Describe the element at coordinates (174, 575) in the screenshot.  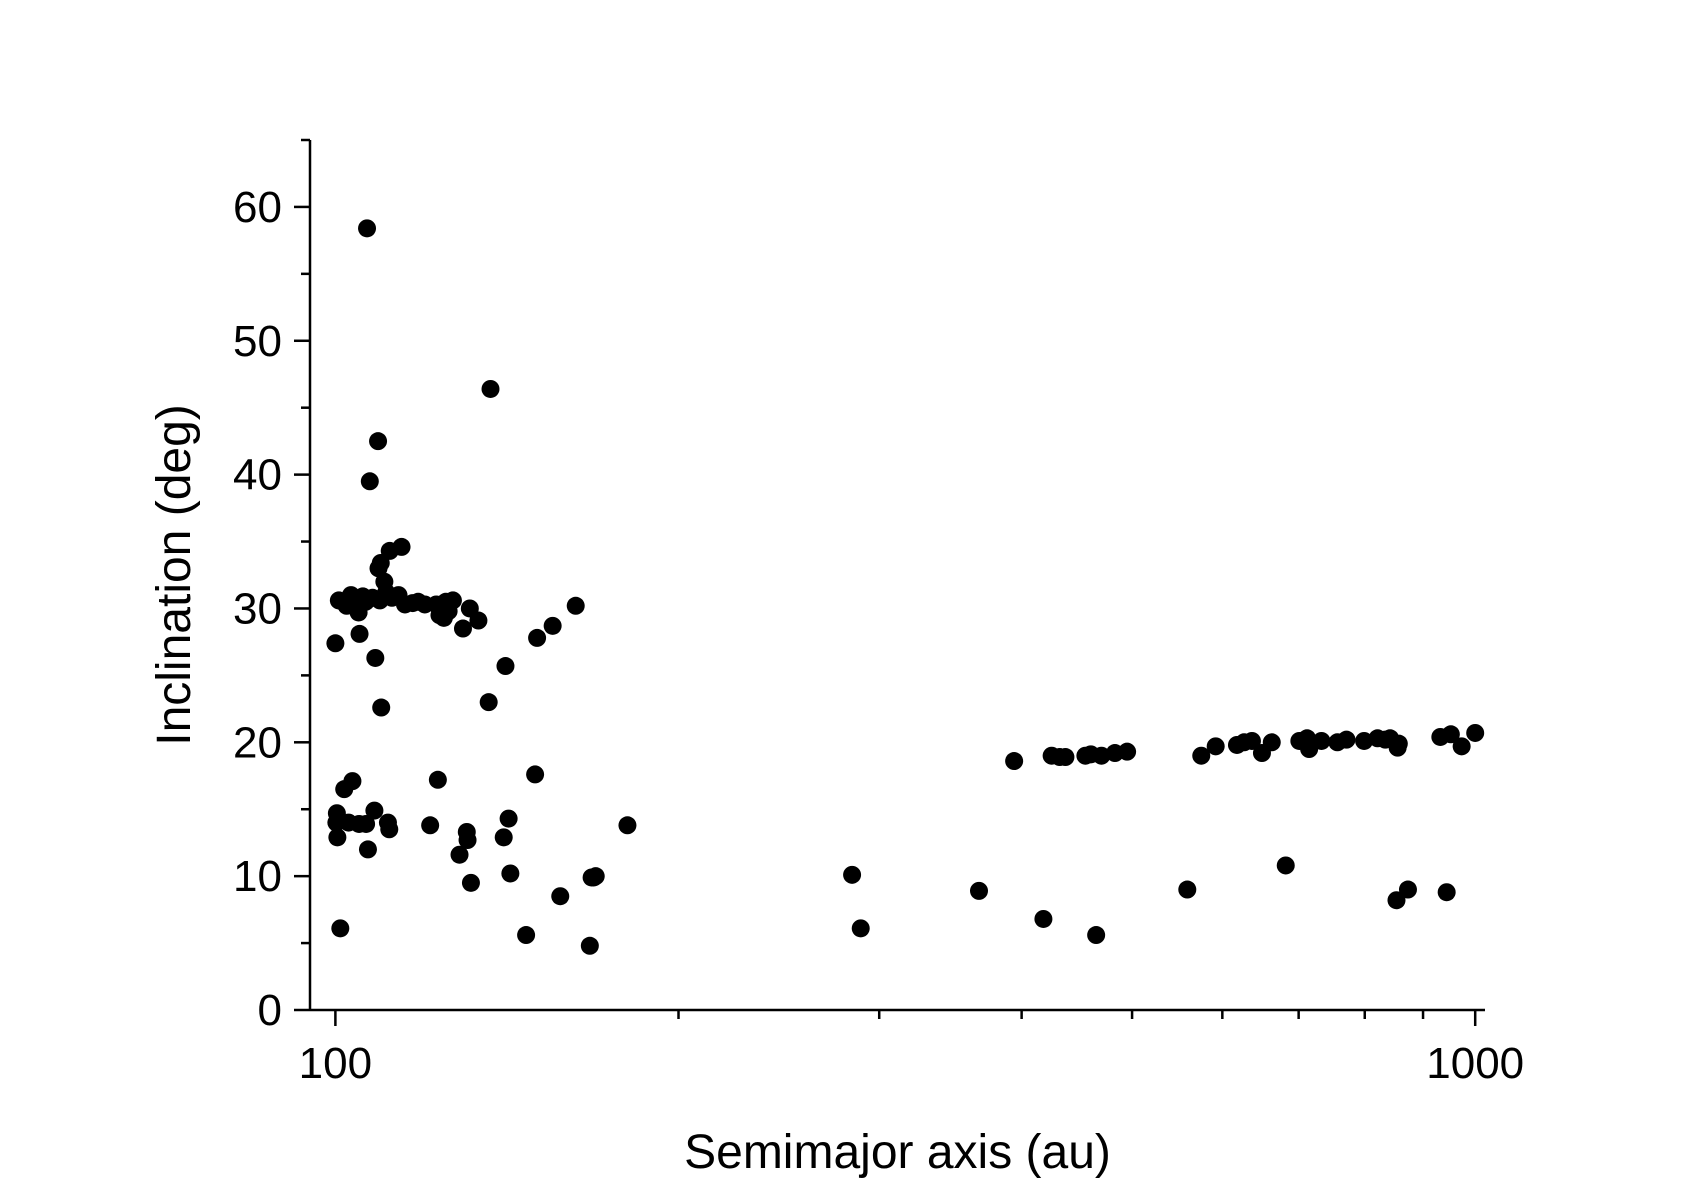
I see `y-axis-title: Inclination (deg)` at that location.